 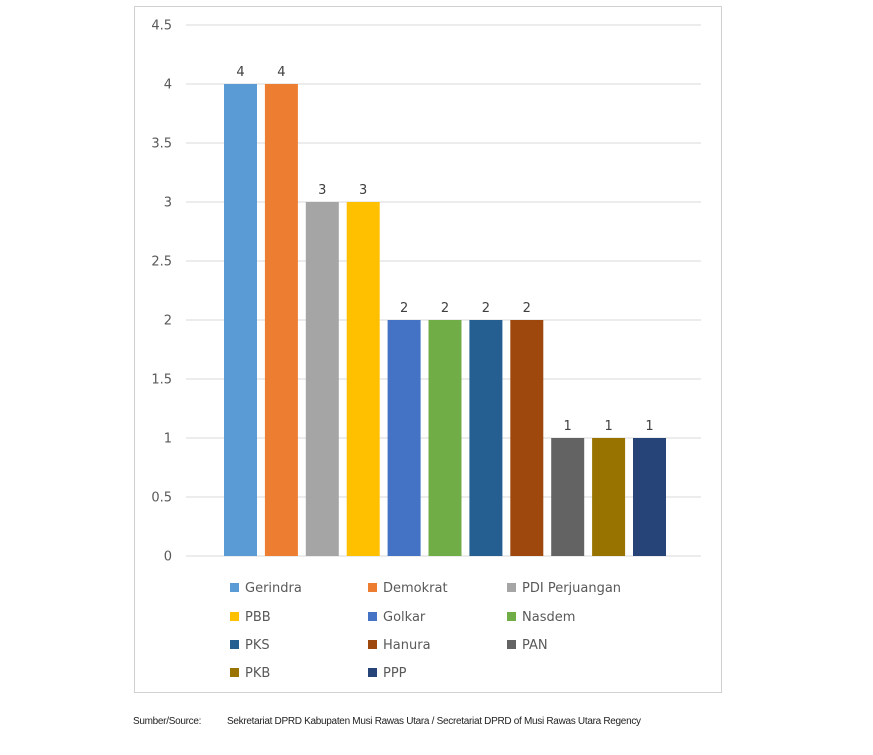 I want to click on legend-item-nasdem: Nasdem, so click(x=541, y=617).